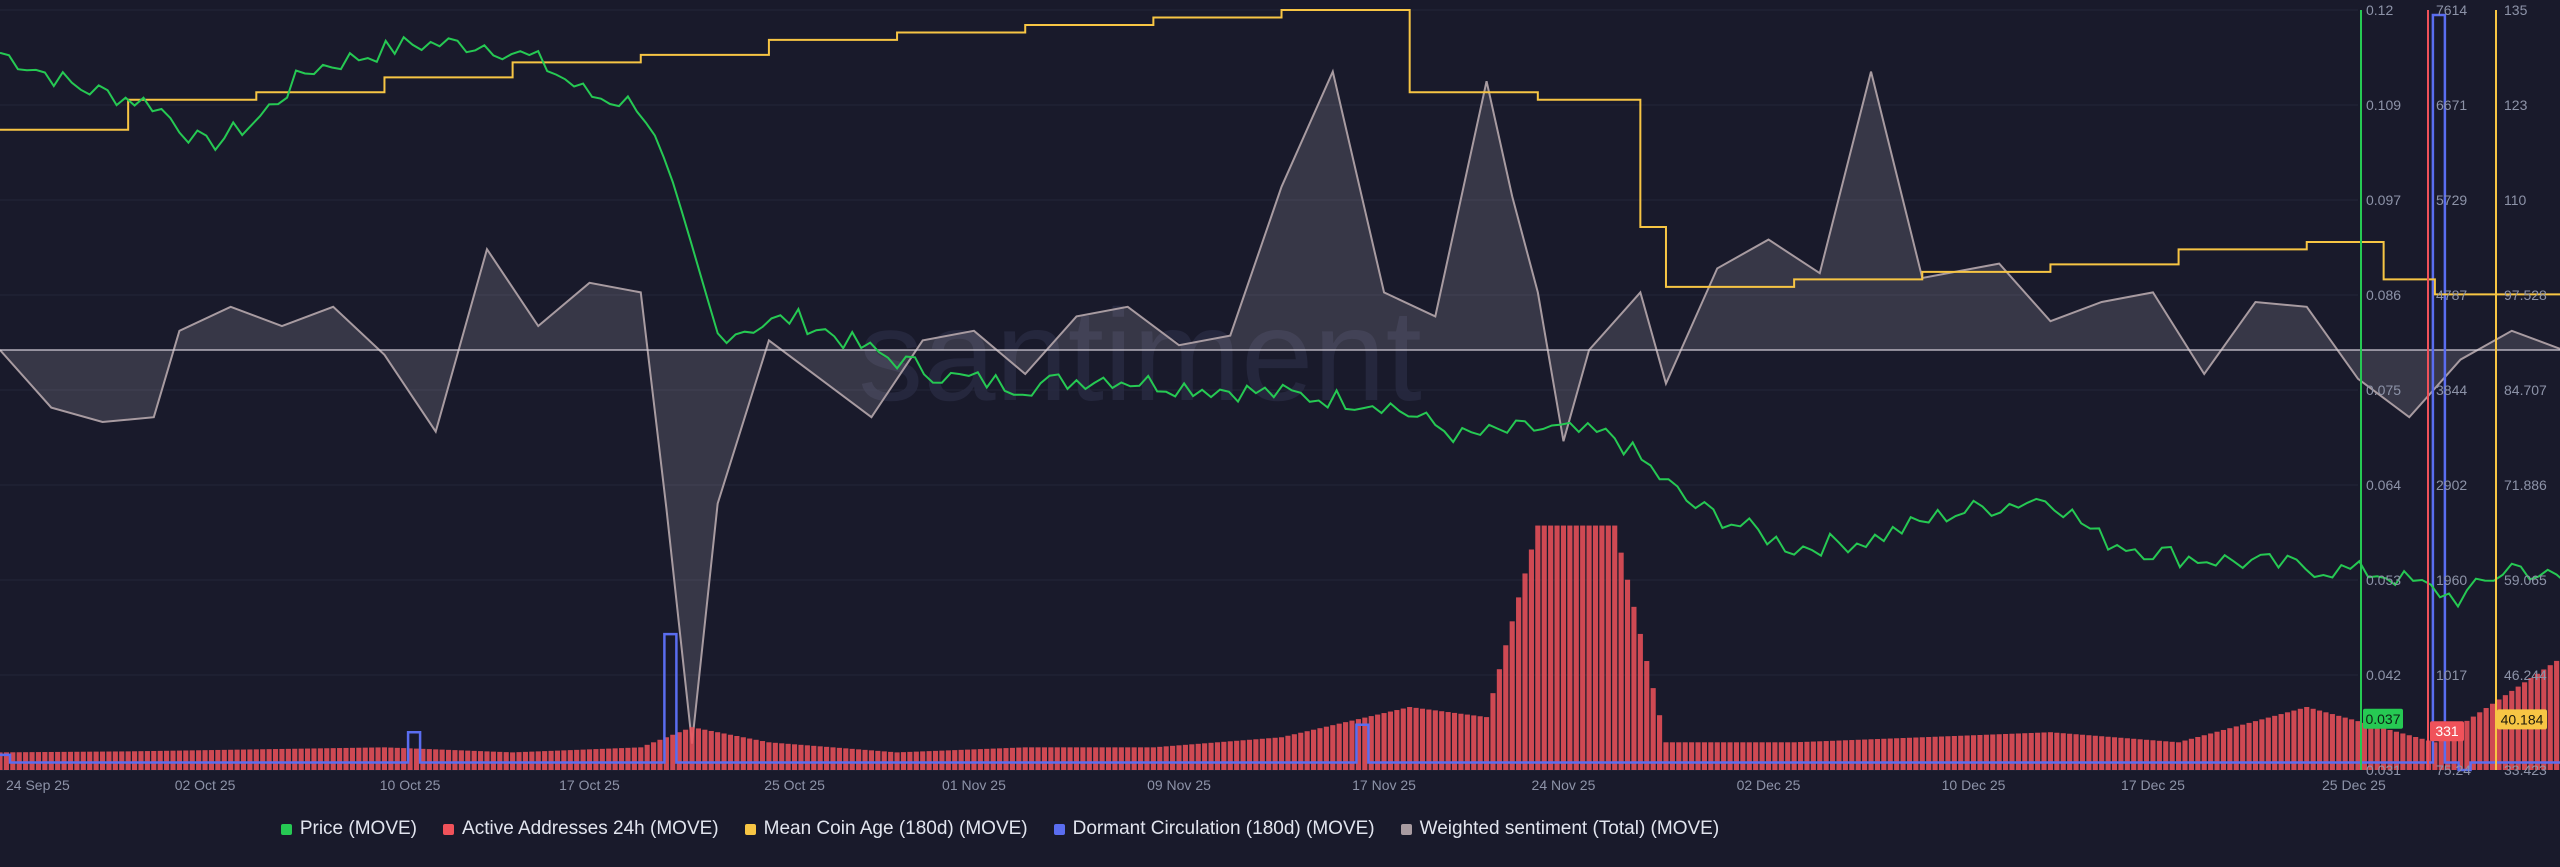 The width and height of the screenshot is (2560, 867). Describe the element at coordinates (1559, 829) in the screenshot. I see `legend-item: Weighted sentiment (Total) (MOVE)` at that location.